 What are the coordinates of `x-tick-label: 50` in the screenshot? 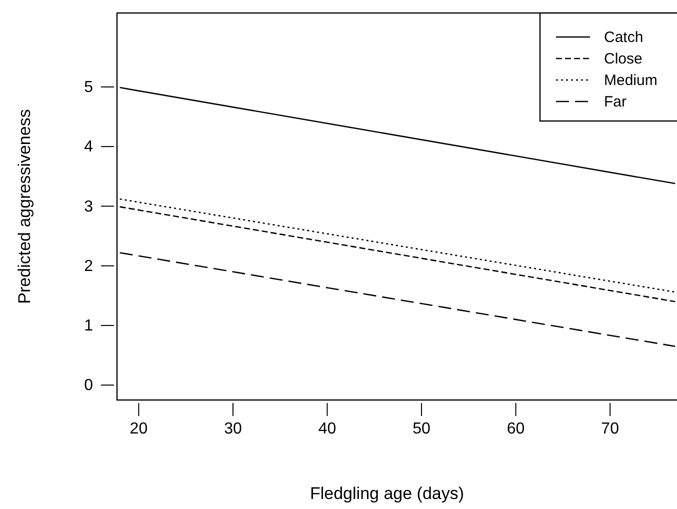 It's located at (421, 429).